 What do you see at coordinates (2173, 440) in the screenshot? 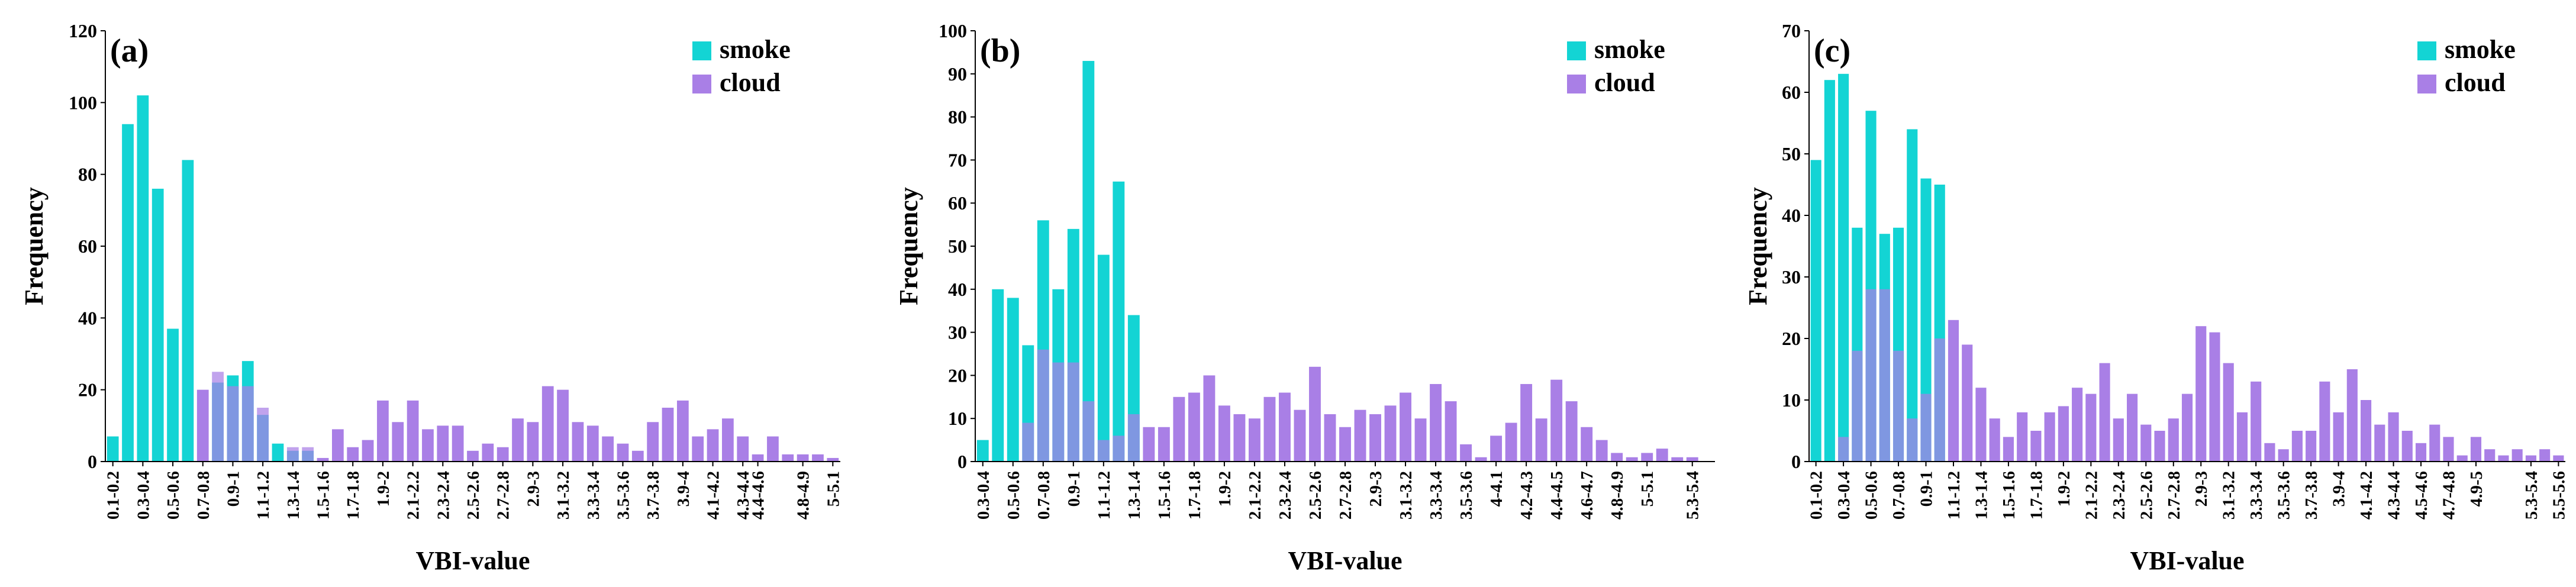
I see `bar-cloud-2.7-2.8` at bounding box center [2173, 440].